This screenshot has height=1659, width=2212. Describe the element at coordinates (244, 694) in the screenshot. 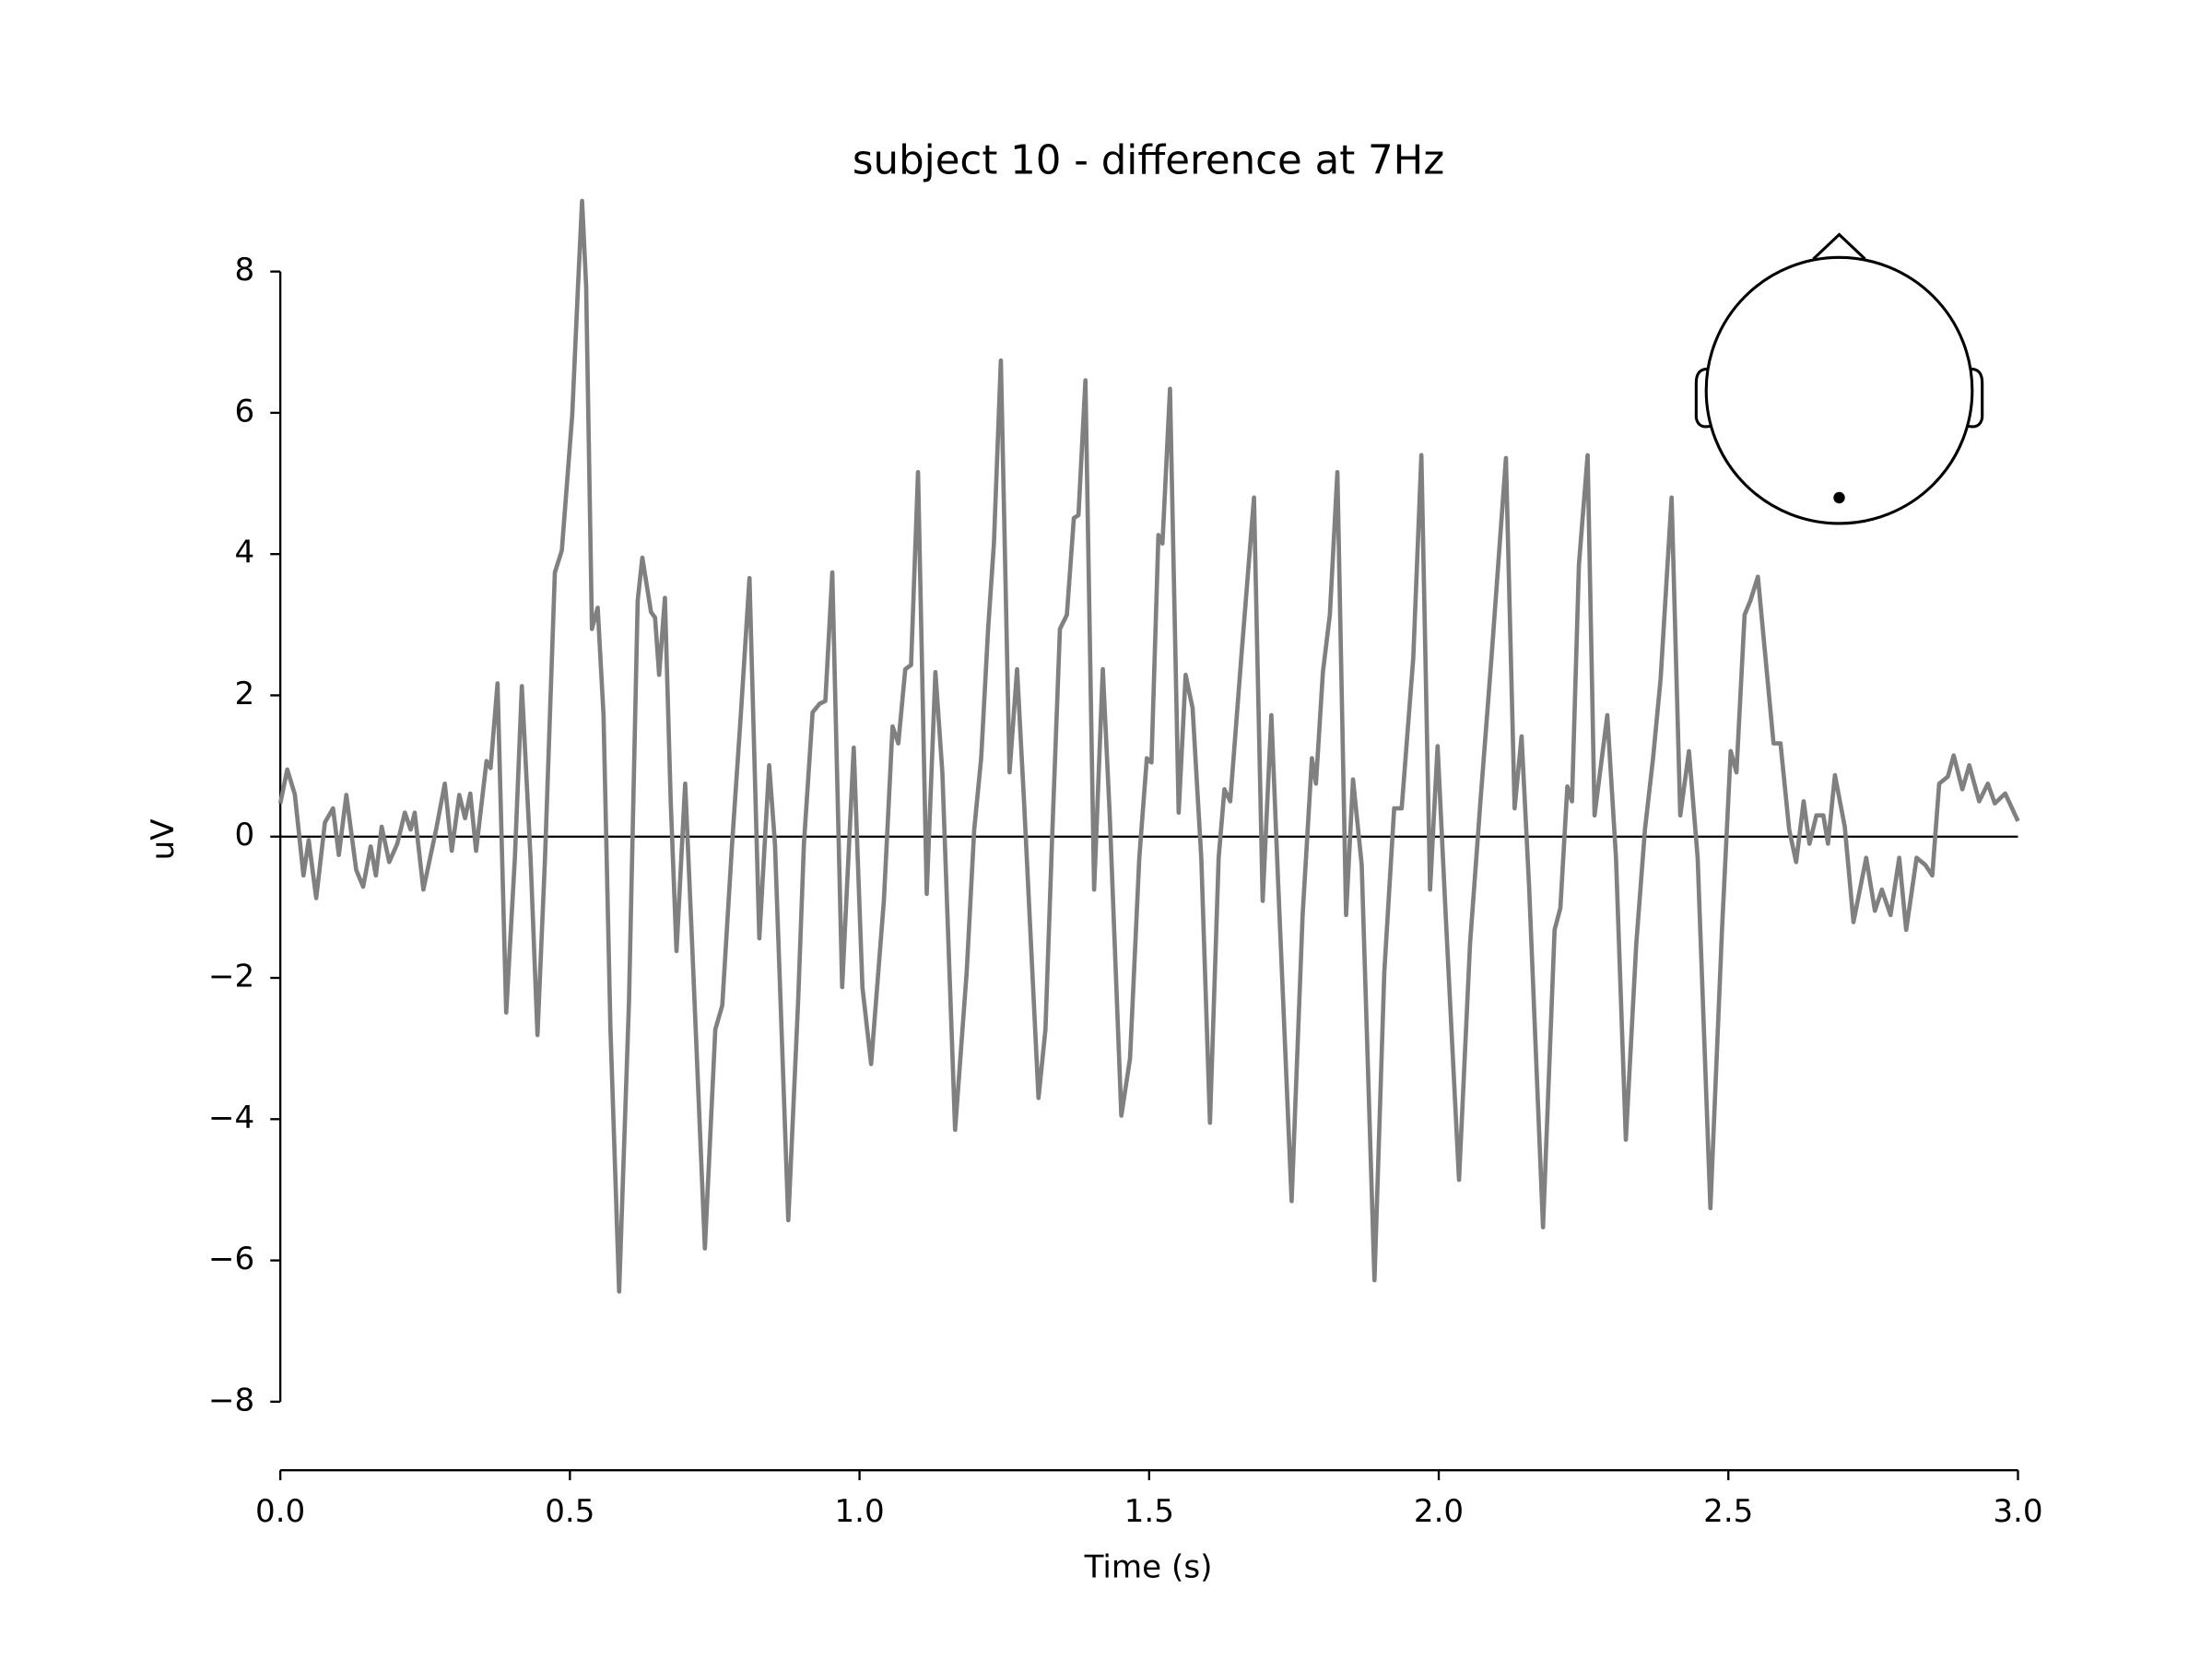

I see `y-tick-label: 2` at that location.